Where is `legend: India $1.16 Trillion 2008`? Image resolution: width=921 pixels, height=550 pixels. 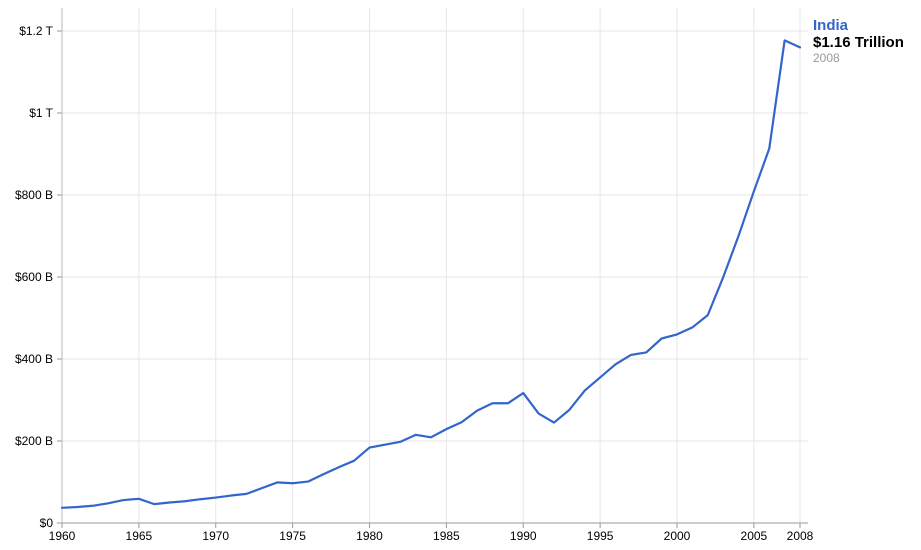 legend: India $1.16 Trillion 2008 is located at coordinates (858, 41).